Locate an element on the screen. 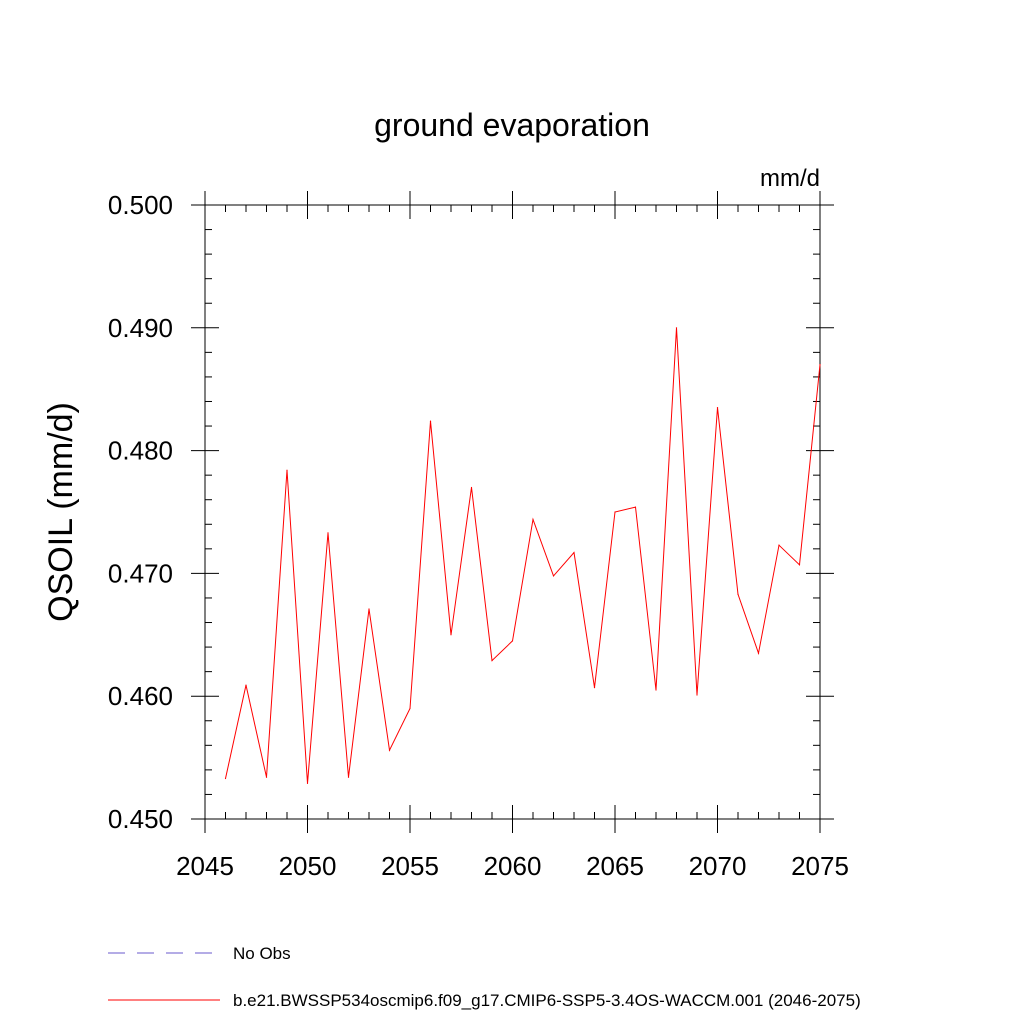 Image resolution: width=1024 pixels, height=1024 pixels. y-tick-label: 0.490 is located at coordinates (140, 328).